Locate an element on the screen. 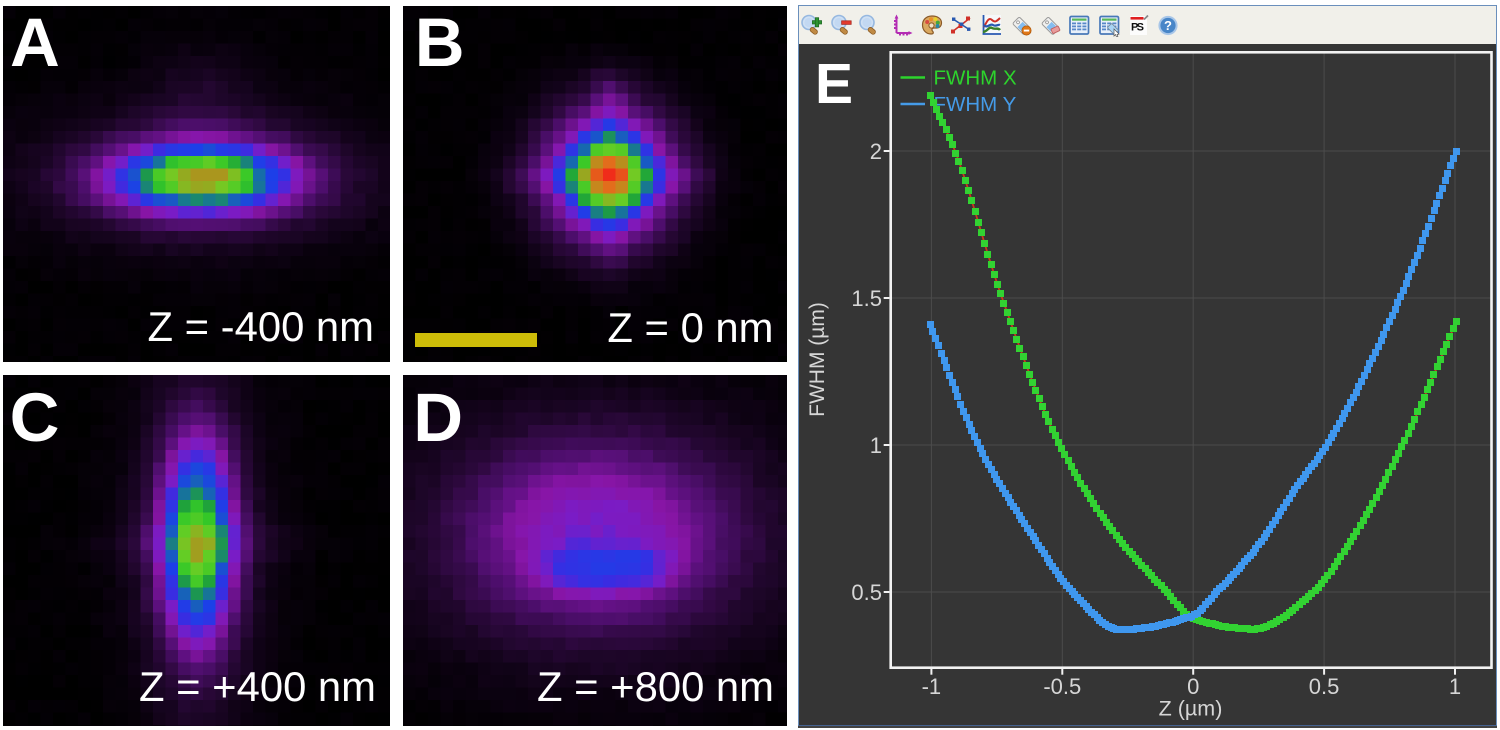 The height and width of the screenshot is (730, 1500). svg-text: FWHM (µm) is located at coordinates (817, 359).